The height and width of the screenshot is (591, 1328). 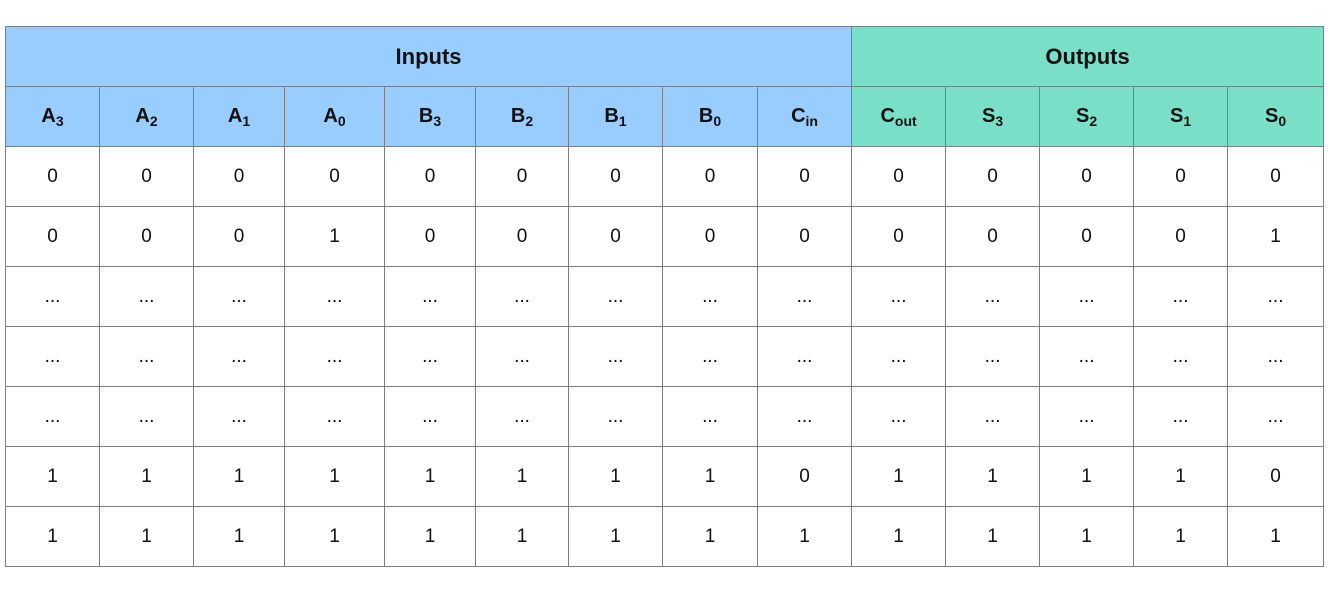 What do you see at coordinates (710, 116) in the screenshot?
I see `col-header-b0: B0` at bounding box center [710, 116].